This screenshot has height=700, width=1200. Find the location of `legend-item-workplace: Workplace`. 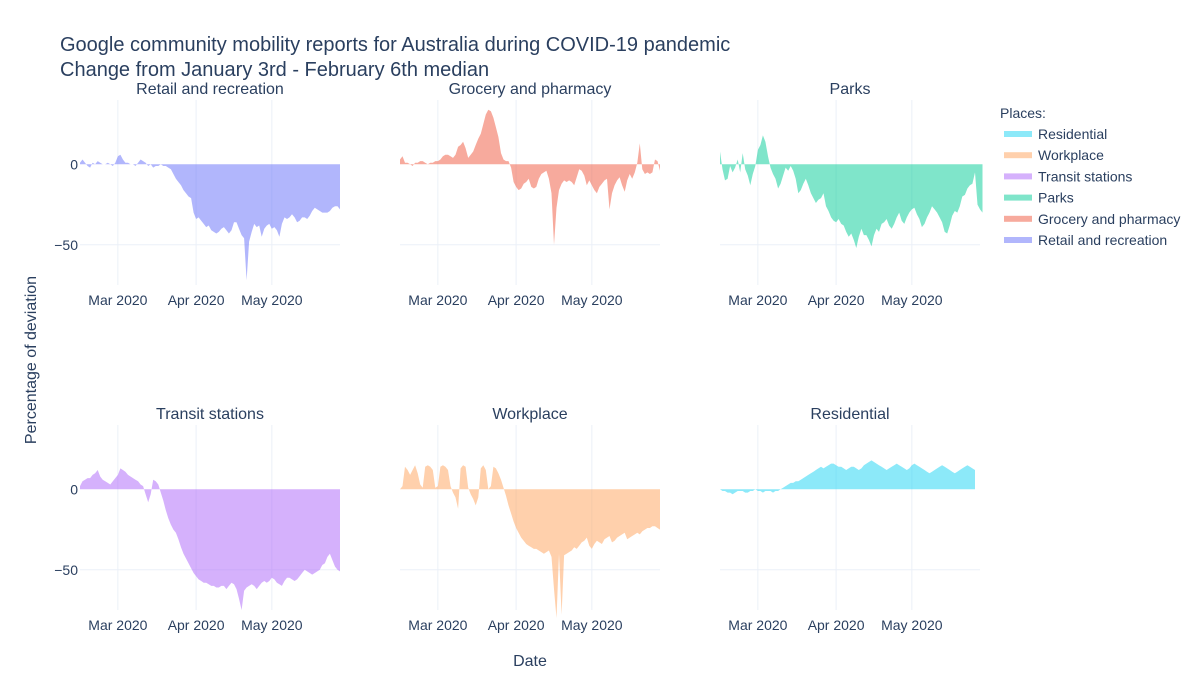

legend-item-workplace: Workplace is located at coordinates (1054, 155).